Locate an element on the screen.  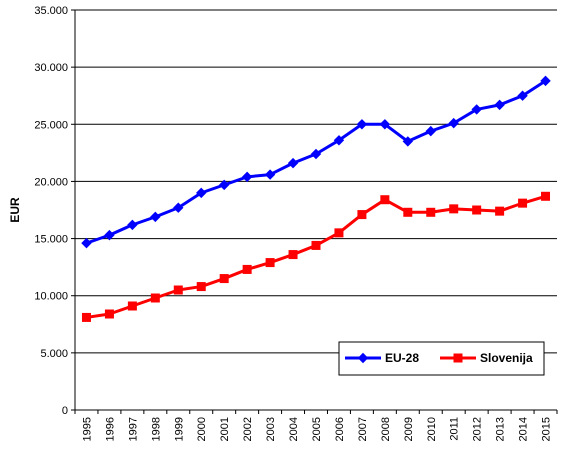
x-tick-label: 2008 is located at coordinates (386, 429).